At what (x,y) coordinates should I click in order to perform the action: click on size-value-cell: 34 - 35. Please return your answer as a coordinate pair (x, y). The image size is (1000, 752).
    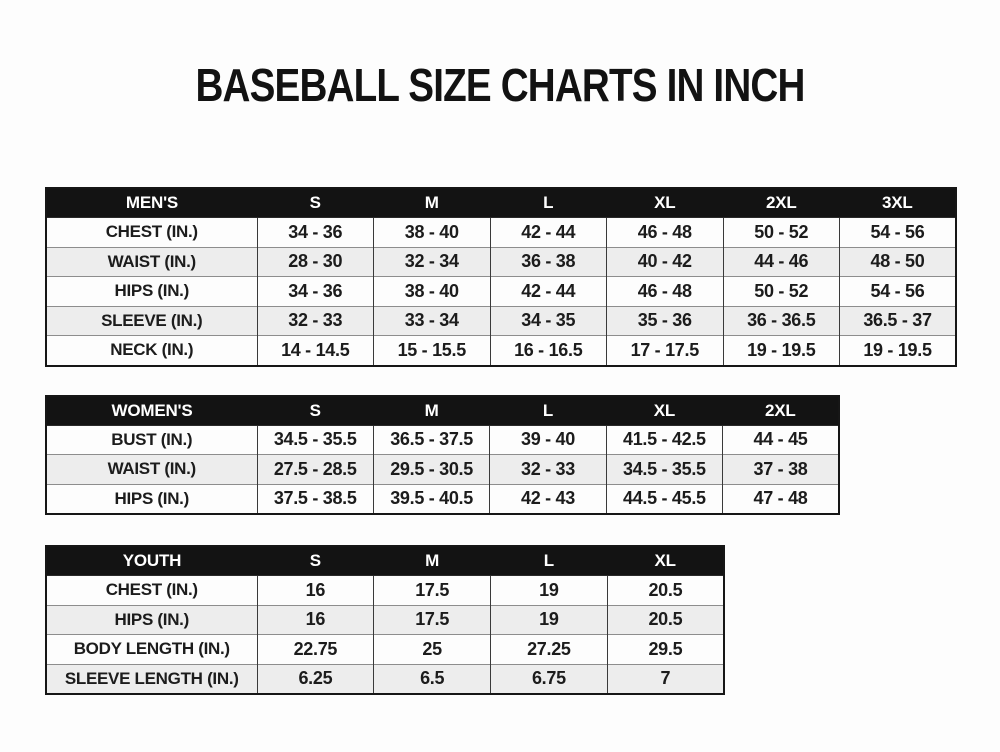
    Looking at the image, I should click on (548, 320).